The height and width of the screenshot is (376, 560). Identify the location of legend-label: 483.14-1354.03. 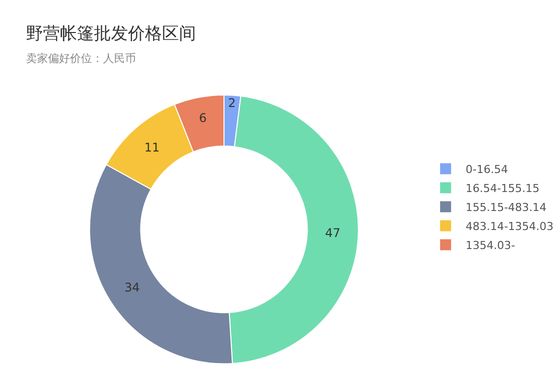
(510, 227).